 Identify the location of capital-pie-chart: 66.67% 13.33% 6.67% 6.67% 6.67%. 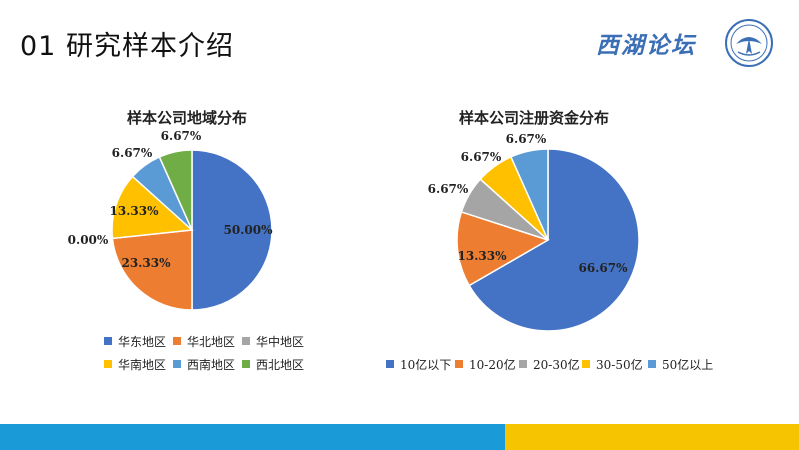
(534, 232).